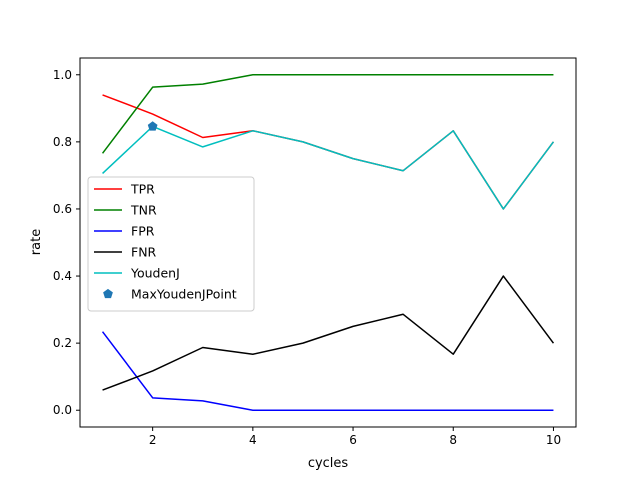 Image resolution: width=640 pixels, height=480 pixels. I want to click on y-tick-label: 0.2, so click(62, 343).